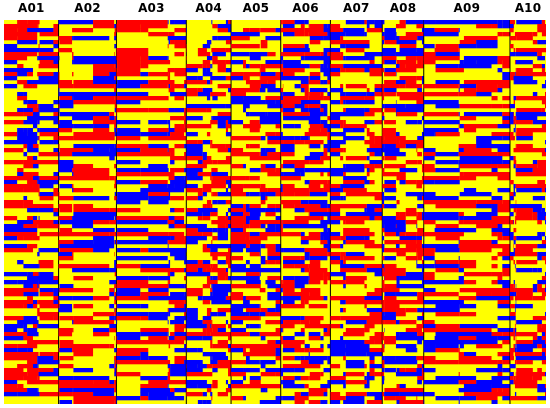 Image resolution: width=550 pixels, height=408 pixels. What do you see at coordinates (151, 8) in the screenshot?
I see `chromosome-label-a03: A03` at bounding box center [151, 8].